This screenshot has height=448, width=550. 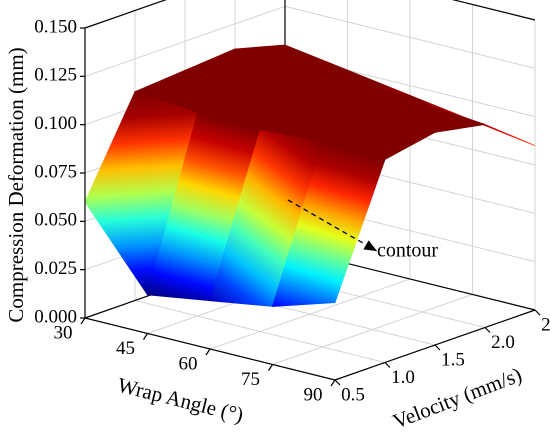 What do you see at coordinates (545, 324) in the screenshot?
I see `y-tick-label: 2.5` at bounding box center [545, 324].